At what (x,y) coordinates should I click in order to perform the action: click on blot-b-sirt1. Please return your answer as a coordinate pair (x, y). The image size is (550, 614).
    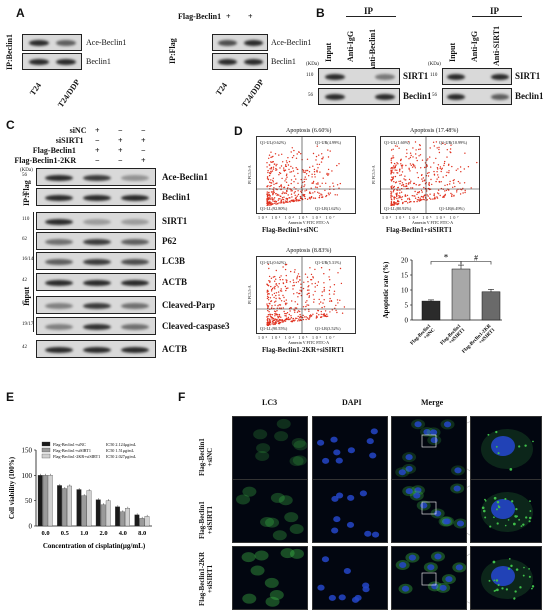
    Looking at the image, I should click on (359, 76).